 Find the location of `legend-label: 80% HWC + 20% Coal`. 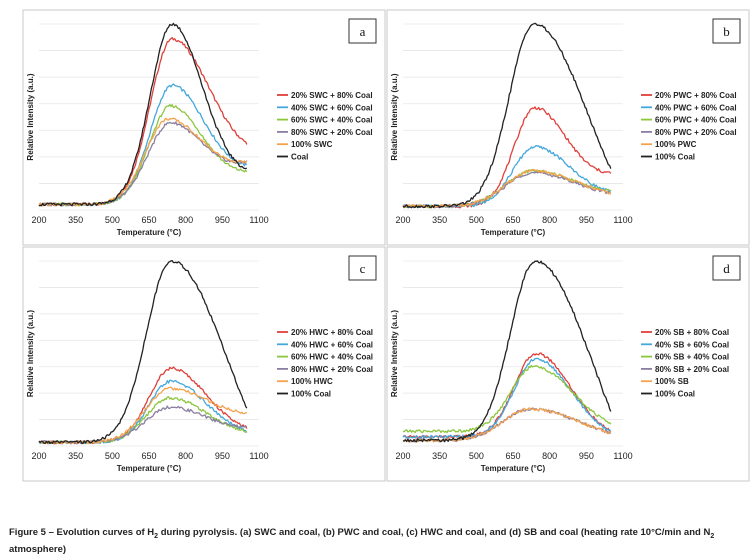

legend-label: 80% HWC + 20% Coal is located at coordinates (332, 369).